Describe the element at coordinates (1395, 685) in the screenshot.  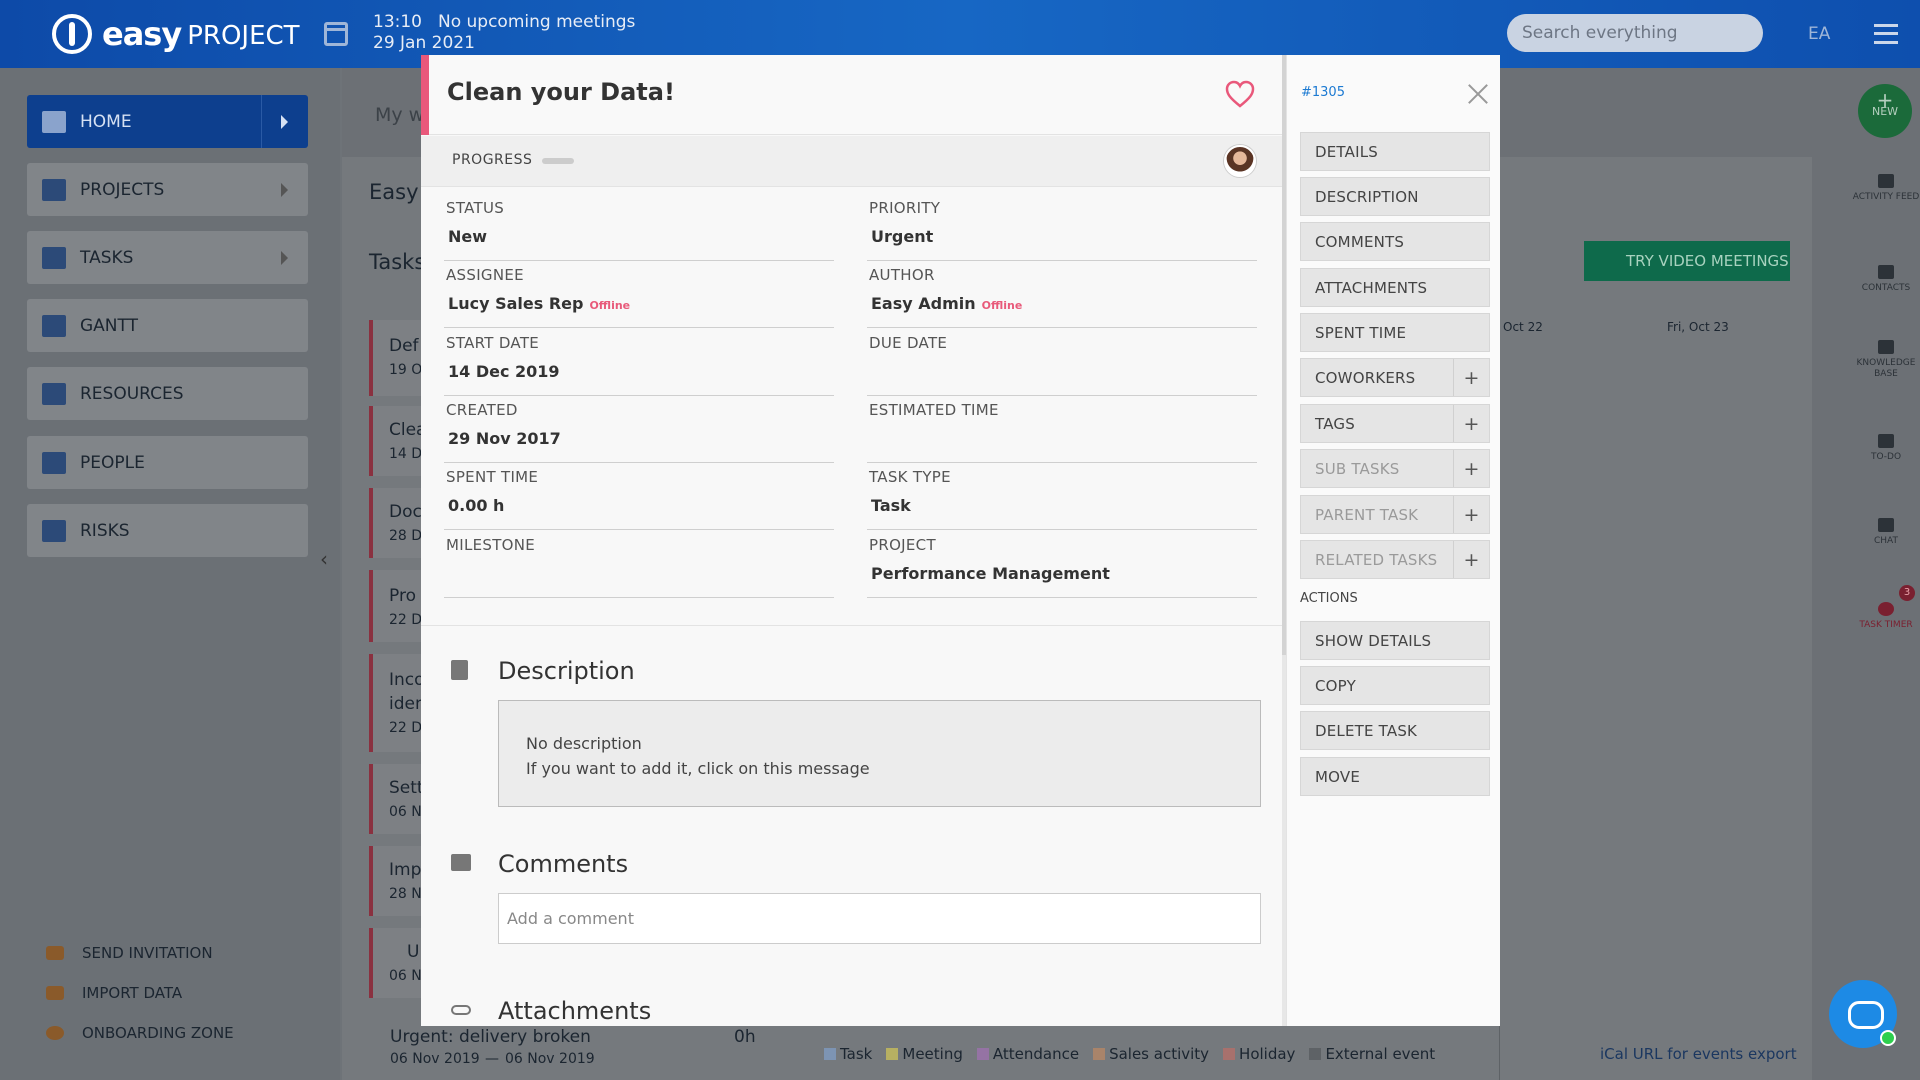
I see `copy-button: COPY` at that location.